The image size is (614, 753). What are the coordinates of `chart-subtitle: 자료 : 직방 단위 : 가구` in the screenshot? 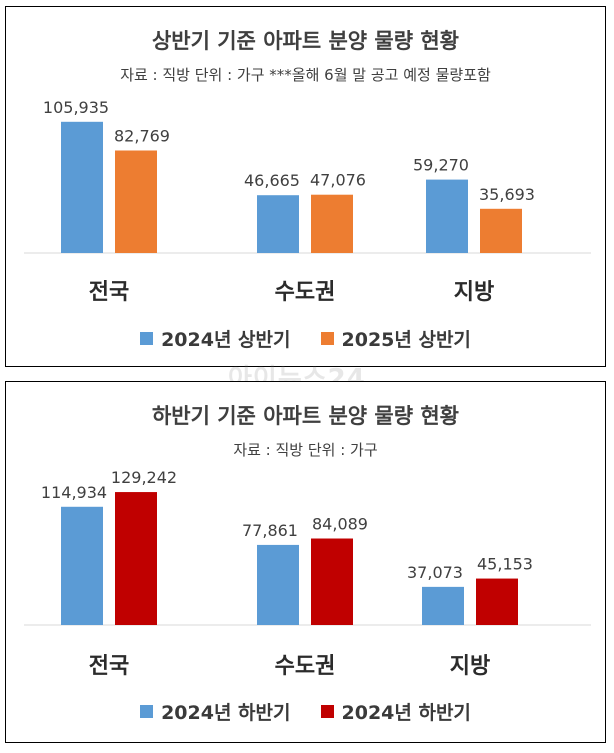 It's located at (305, 450).